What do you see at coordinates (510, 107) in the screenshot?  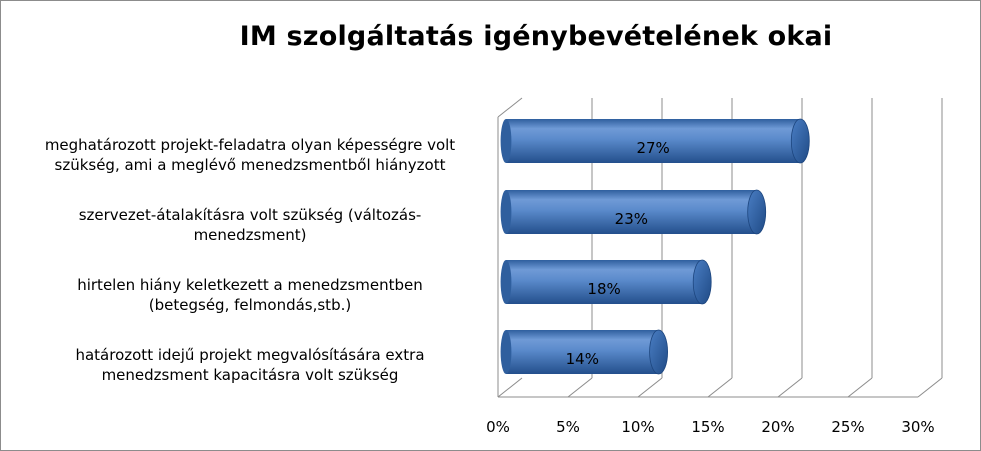 I see `axis-wall-edge` at bounding box center [510, 107].